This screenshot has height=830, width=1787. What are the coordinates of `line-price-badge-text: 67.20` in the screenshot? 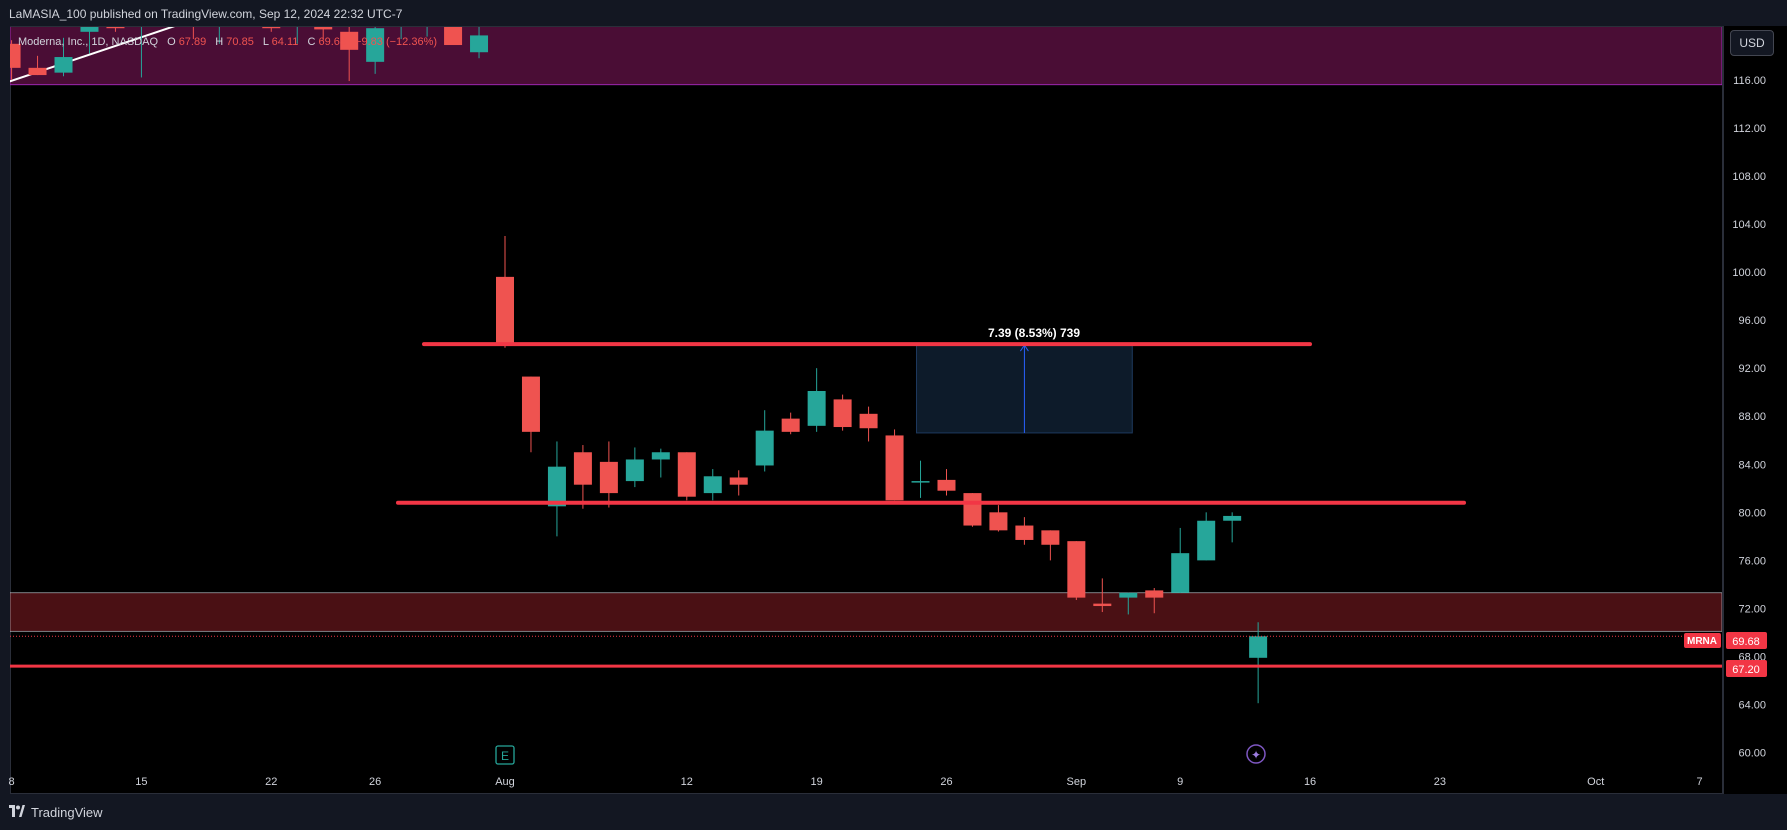 It's located at (1746, 670).